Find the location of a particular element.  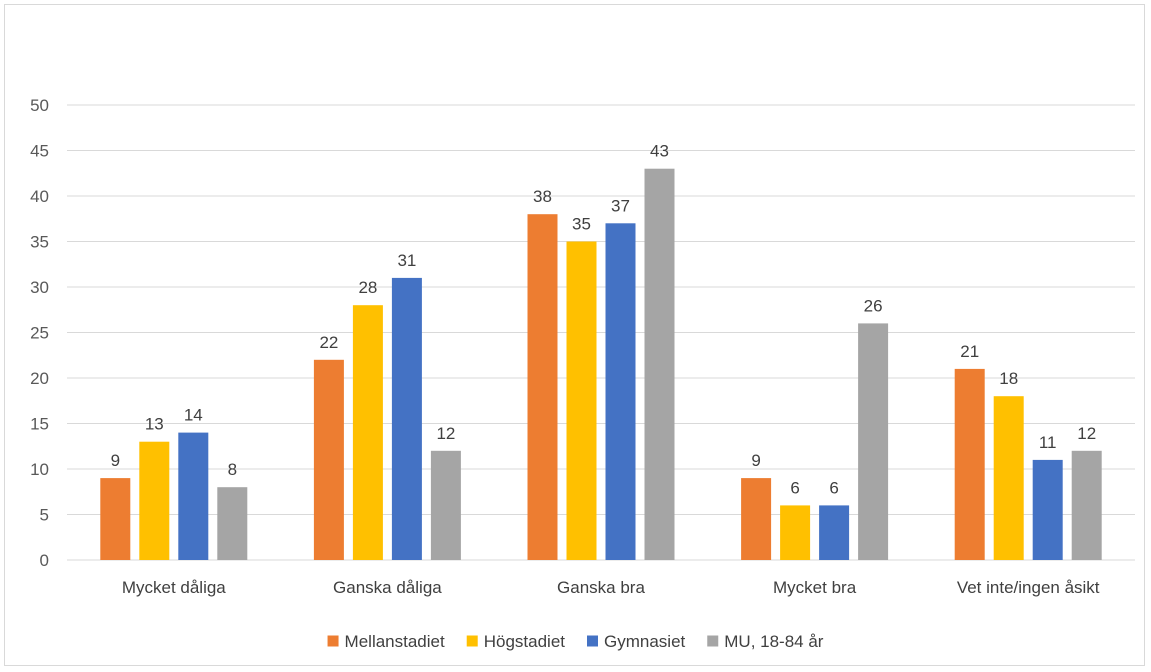

y-axis-tick-labels: 0 5 10 15 20 25 30 35 40 45 50 is located at coordinates (39, 333).